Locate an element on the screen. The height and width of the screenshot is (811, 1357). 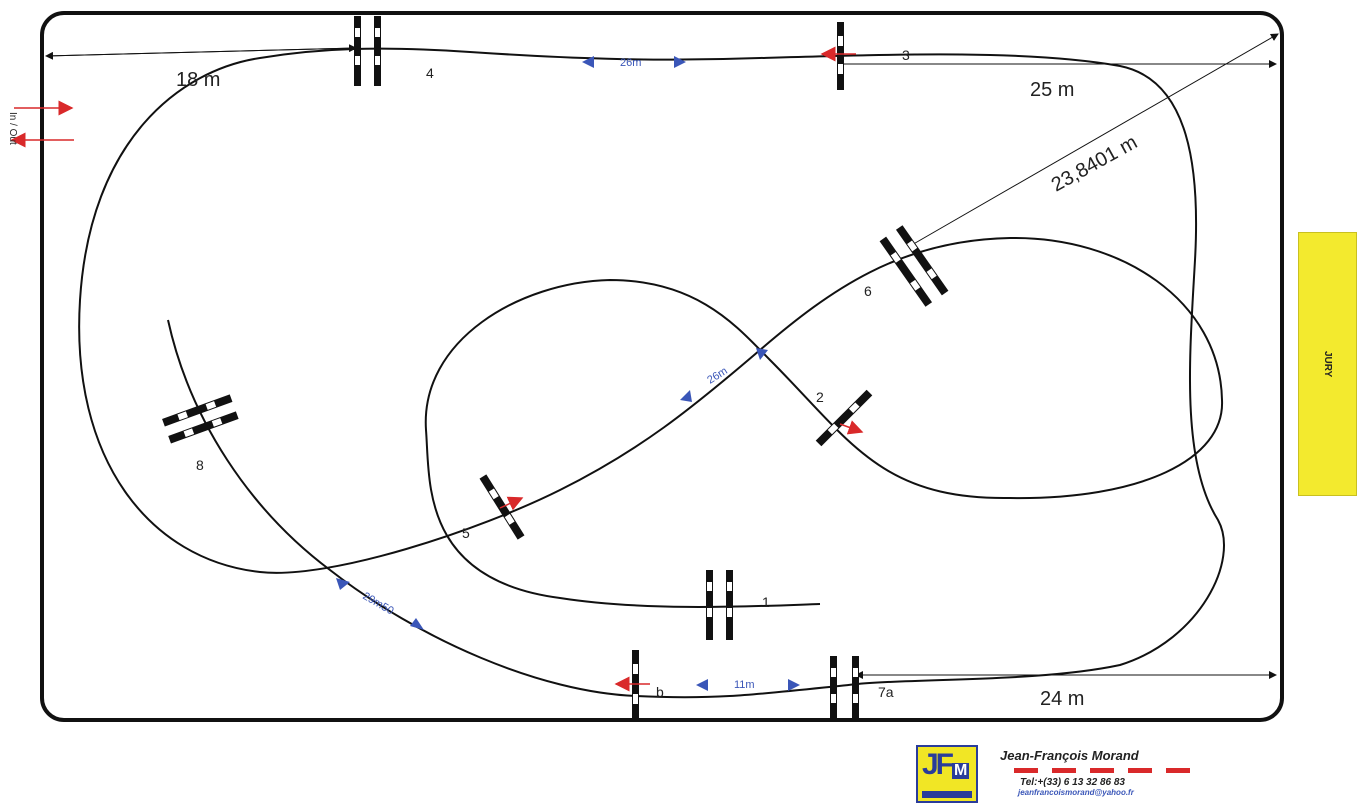
designer-logo: JF M is located at coordinates (947, 774).